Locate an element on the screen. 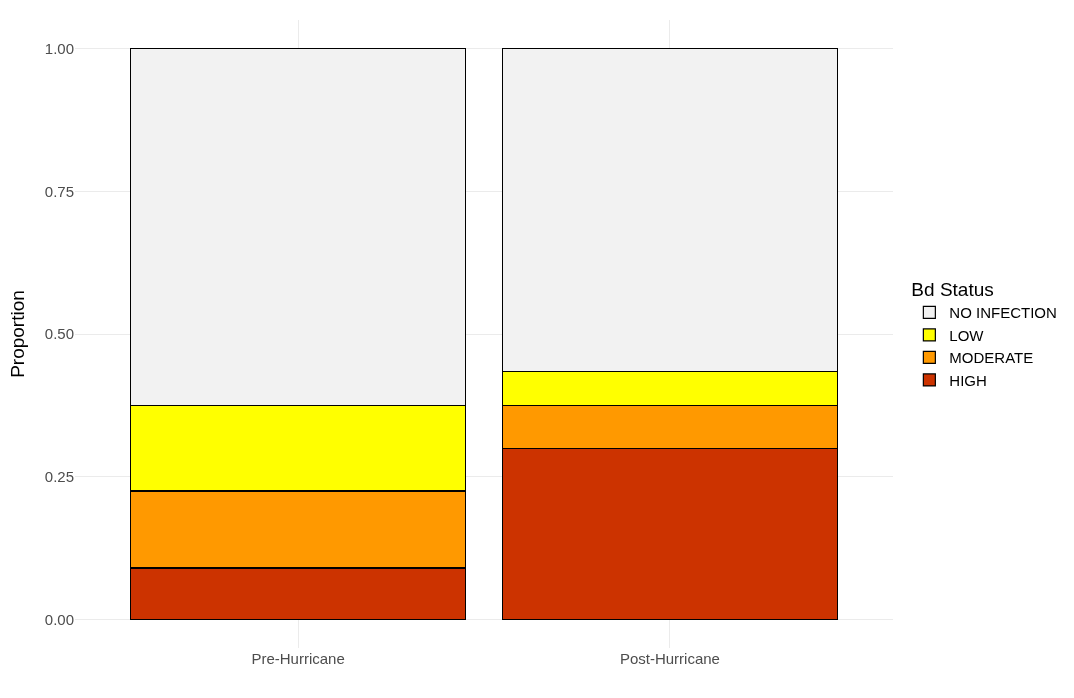  legend-label: MODERATE is located at coordinates (991, 358).